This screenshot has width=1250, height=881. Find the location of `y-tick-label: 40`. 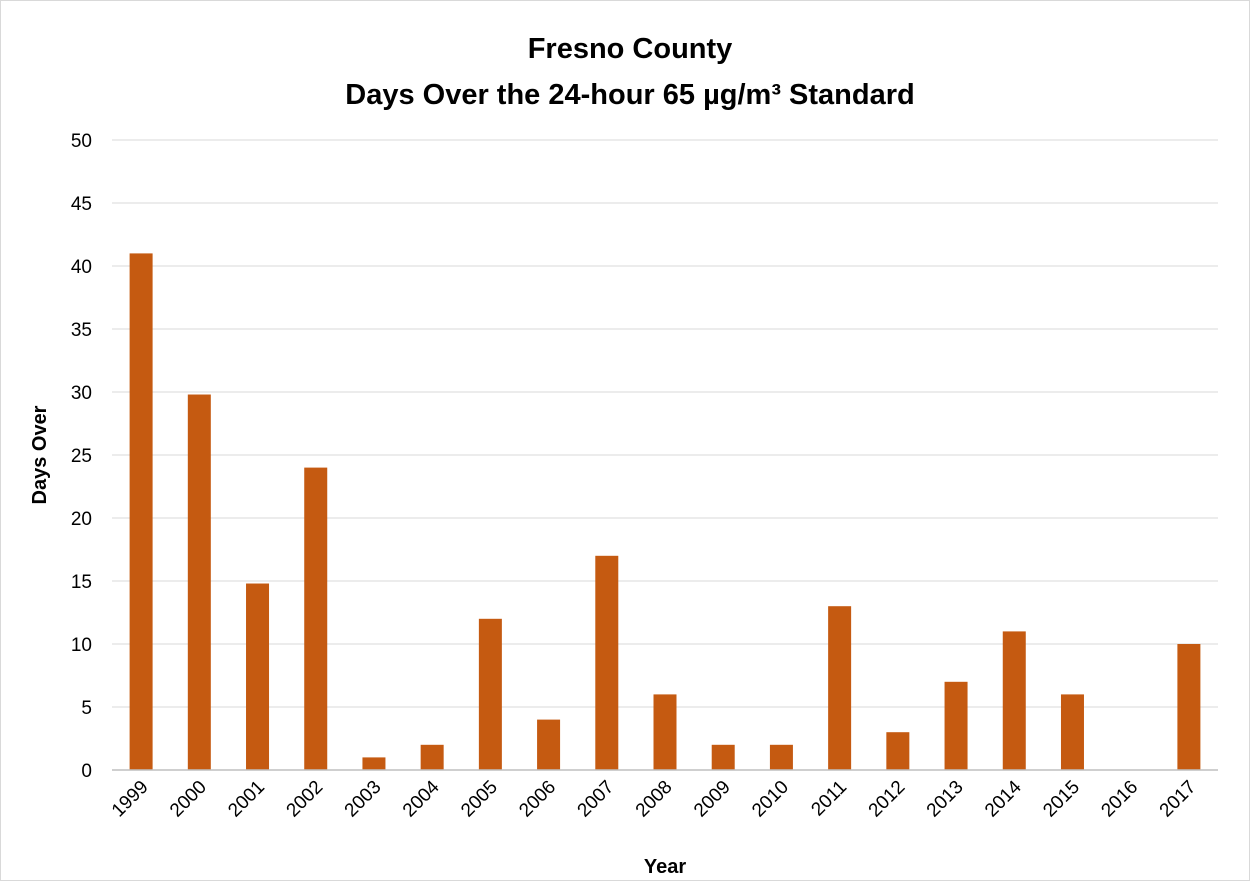

y-tick-label: 40 is located at coordinates (81, 267).